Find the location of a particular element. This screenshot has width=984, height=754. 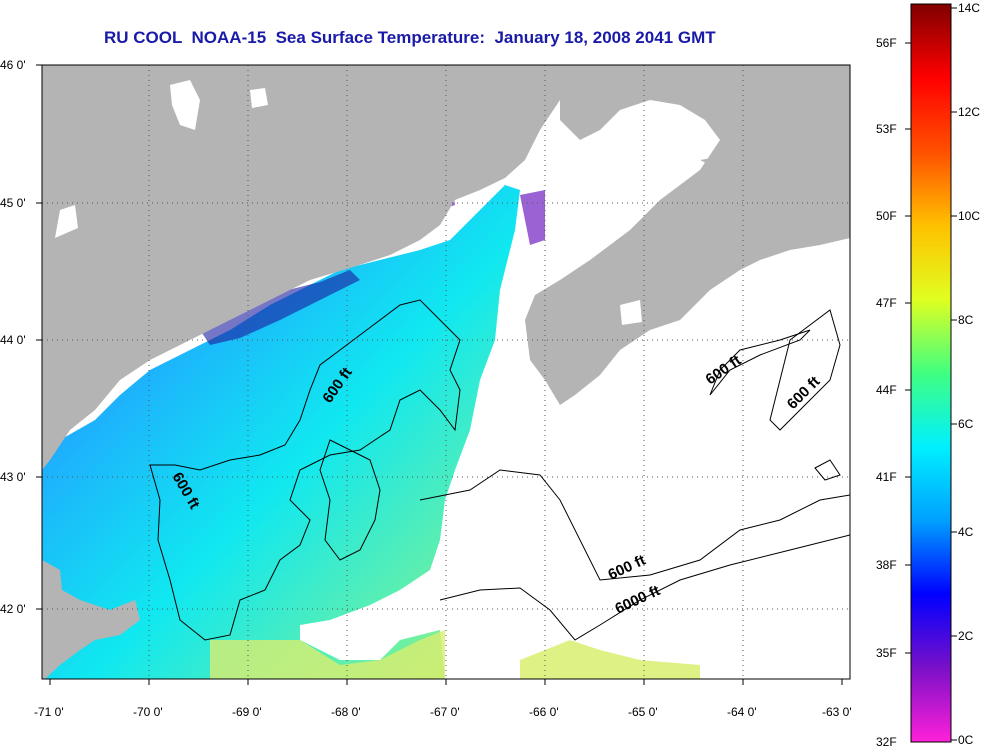

colorbar-c-label: 0C is located at coordinates (966, 740).